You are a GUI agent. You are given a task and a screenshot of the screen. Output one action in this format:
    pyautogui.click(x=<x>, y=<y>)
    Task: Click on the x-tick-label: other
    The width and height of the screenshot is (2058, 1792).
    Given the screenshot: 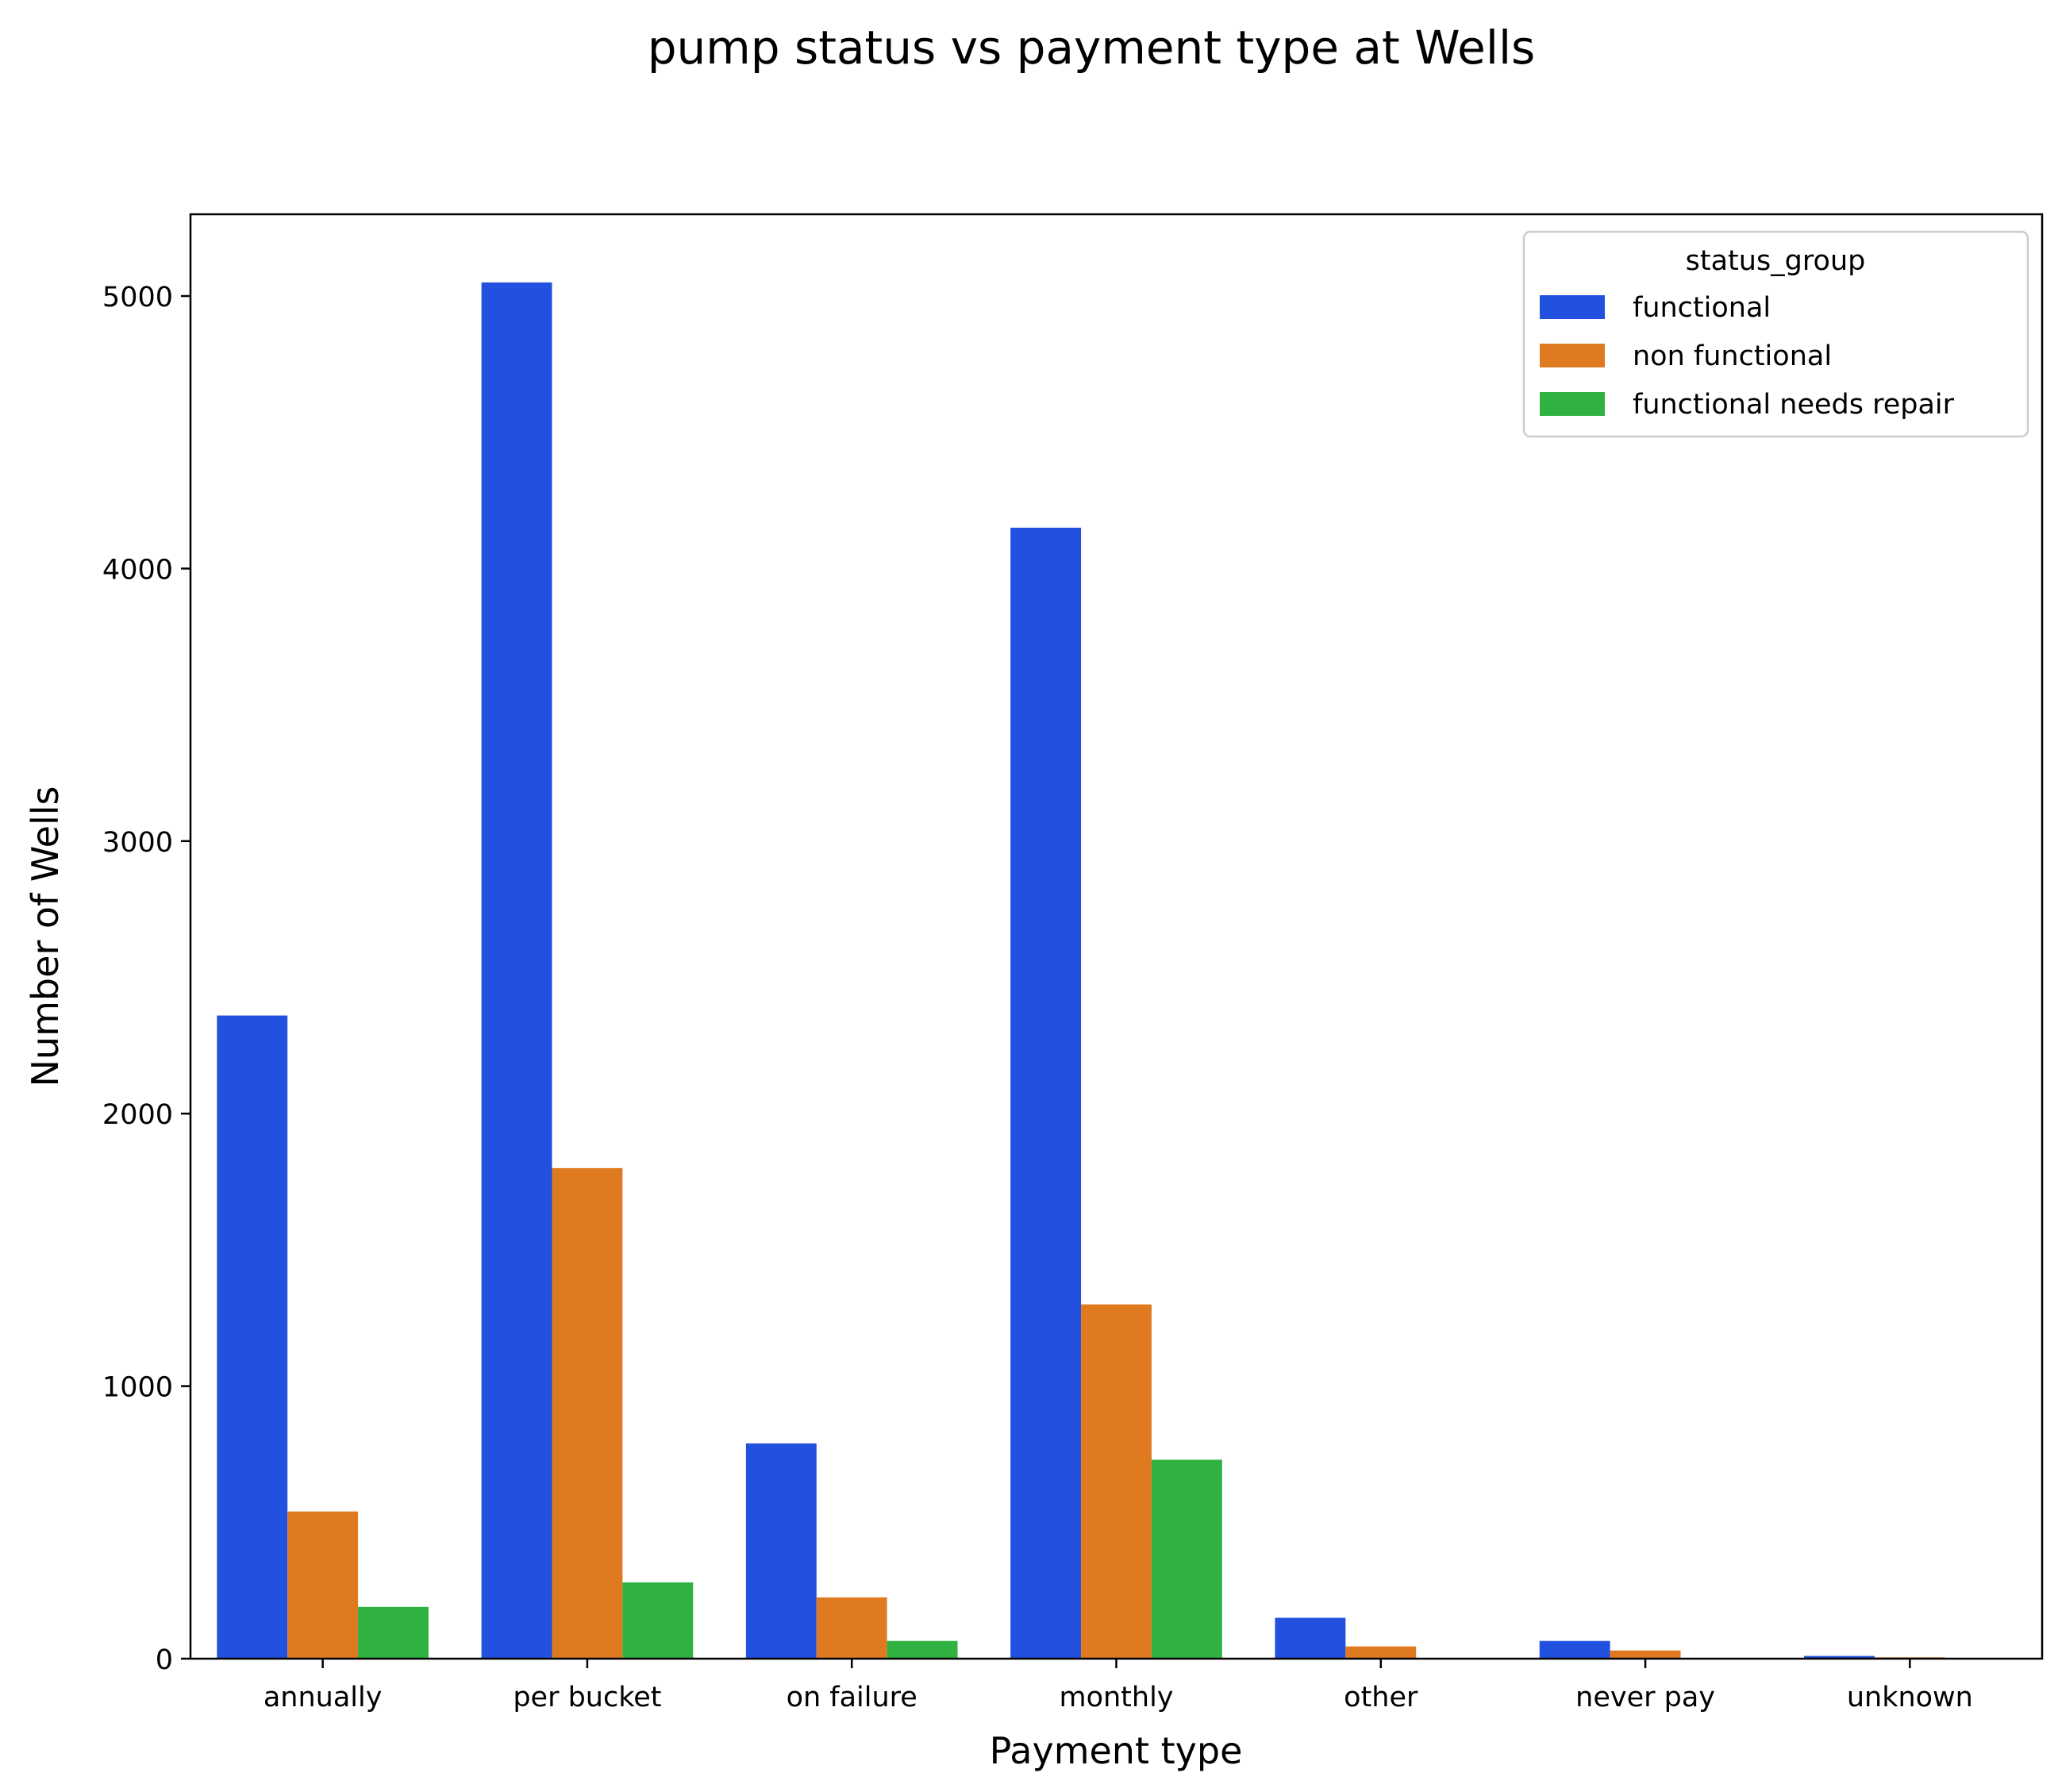 What is the action you would take?
    pyautogui.click(x=1381, y=1697)
    